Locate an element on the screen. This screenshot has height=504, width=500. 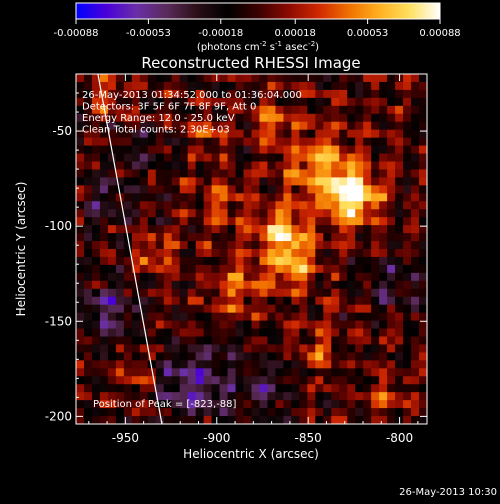
x-tick-label: -900 is located at coordinates (216, 438).